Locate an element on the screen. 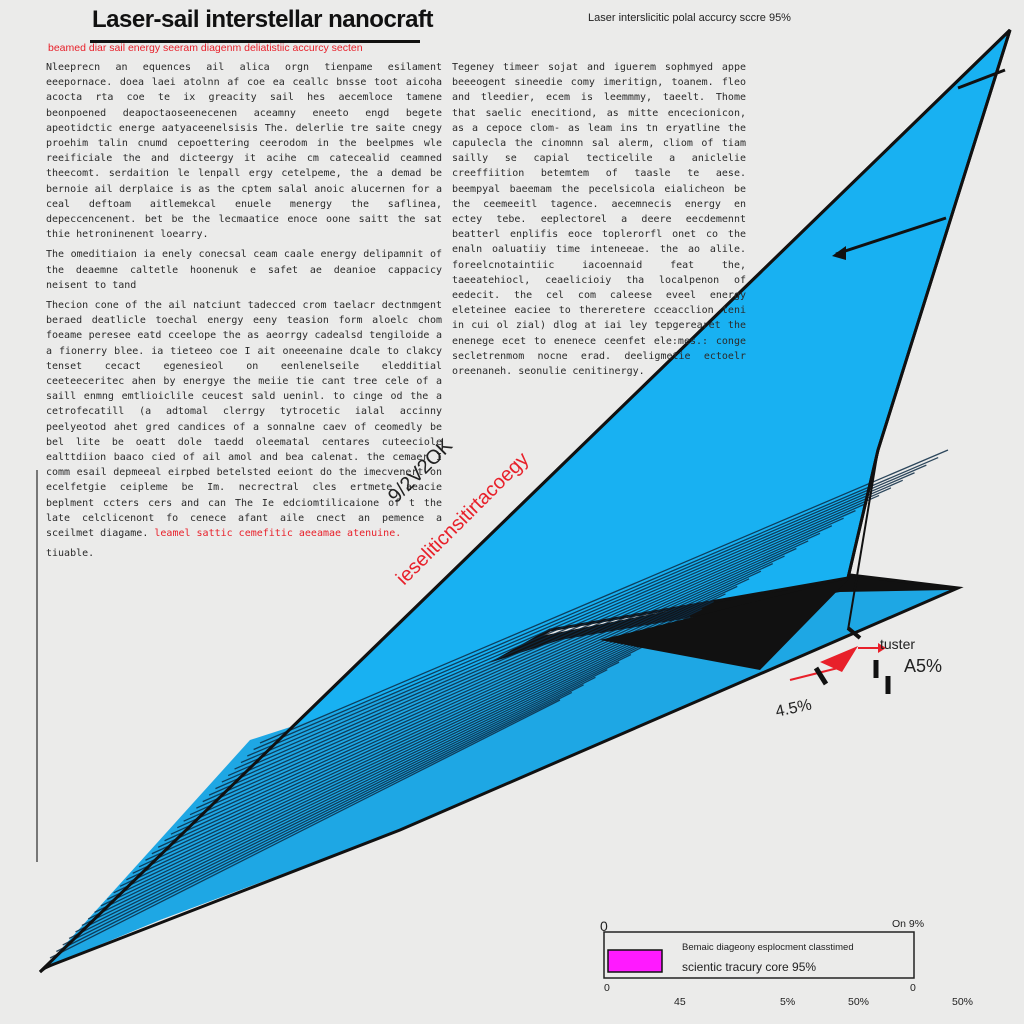 Image resolution: width=1024 pixels, height=1024 pixels. scale-top-left: 0 is located at coordinates (604, 926).